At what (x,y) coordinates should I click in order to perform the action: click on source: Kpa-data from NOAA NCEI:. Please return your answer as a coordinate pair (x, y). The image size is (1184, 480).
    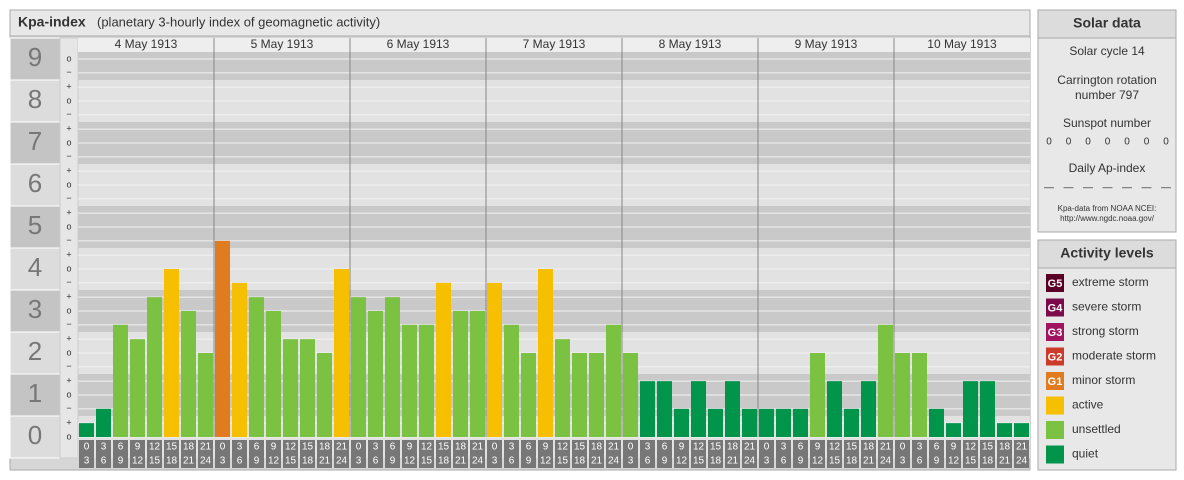
    Looking at the image, I should click on (1107, 208).